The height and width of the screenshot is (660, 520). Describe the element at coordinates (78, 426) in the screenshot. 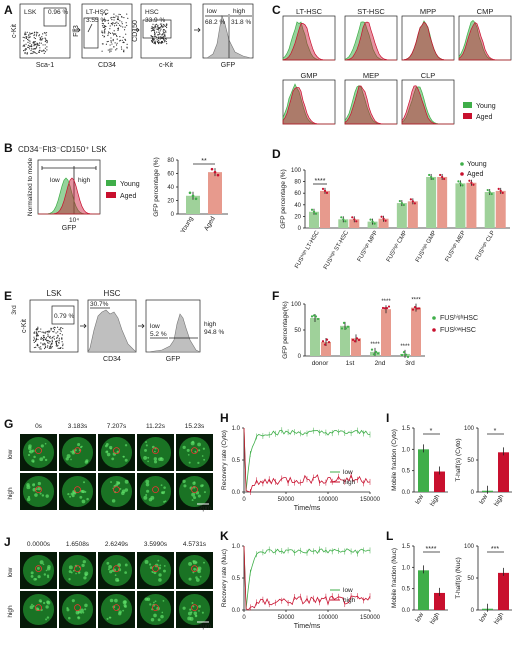

I see `timepoint-label: 3.183s` at that location.